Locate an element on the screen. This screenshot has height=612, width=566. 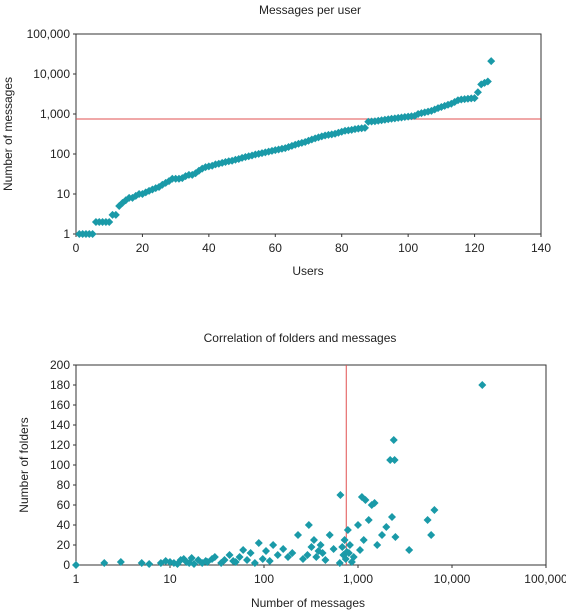
chart2-y-tick-label: 120 is located at coordinates (60, 445).